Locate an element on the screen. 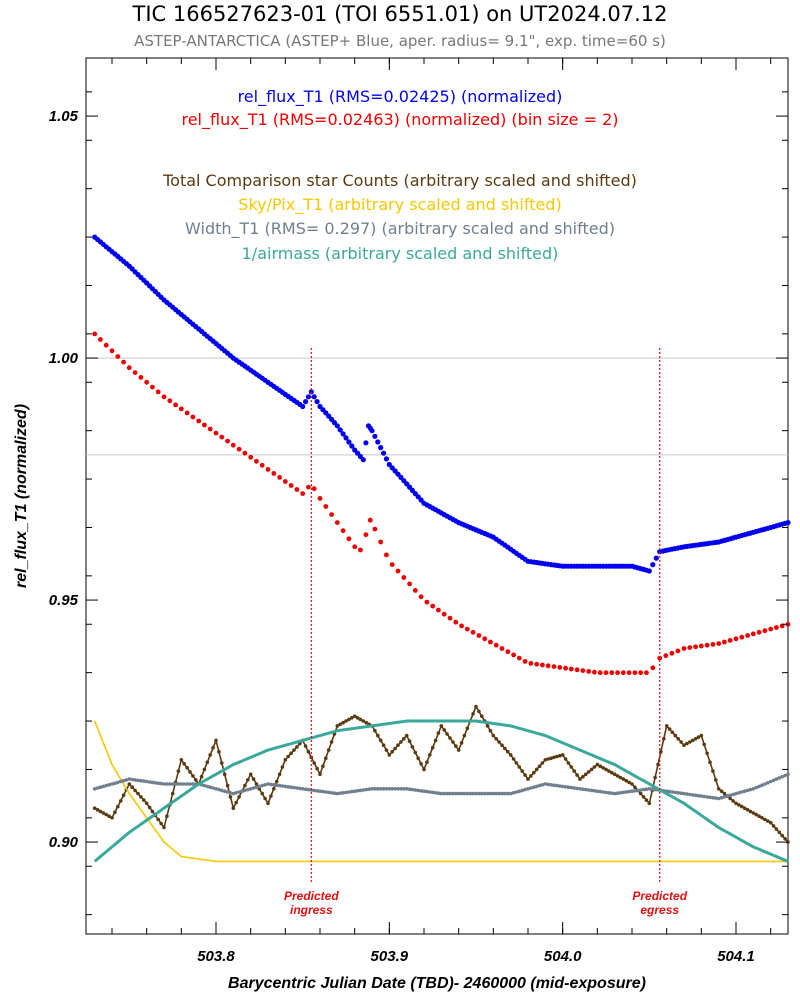 Image resolution: width=800 pixels, height=1000 pixels. x-tick-label: 503.9 is located at coordinates (390, 956).